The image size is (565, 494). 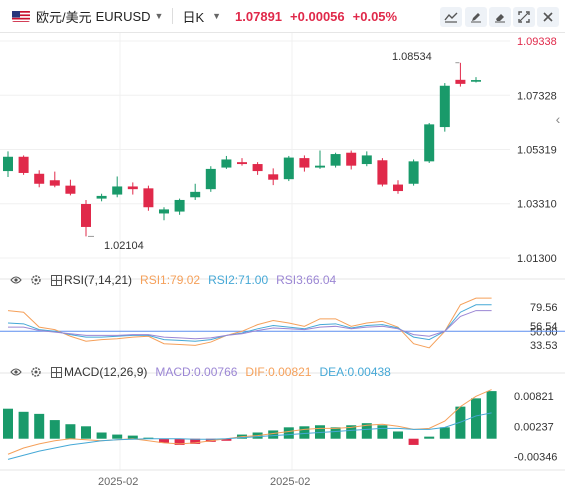 What do you see at coordinates (159, 16) in the screenshot?
I see `symbol-dropdown-icon: ▼` at bounding box center [159, 16].